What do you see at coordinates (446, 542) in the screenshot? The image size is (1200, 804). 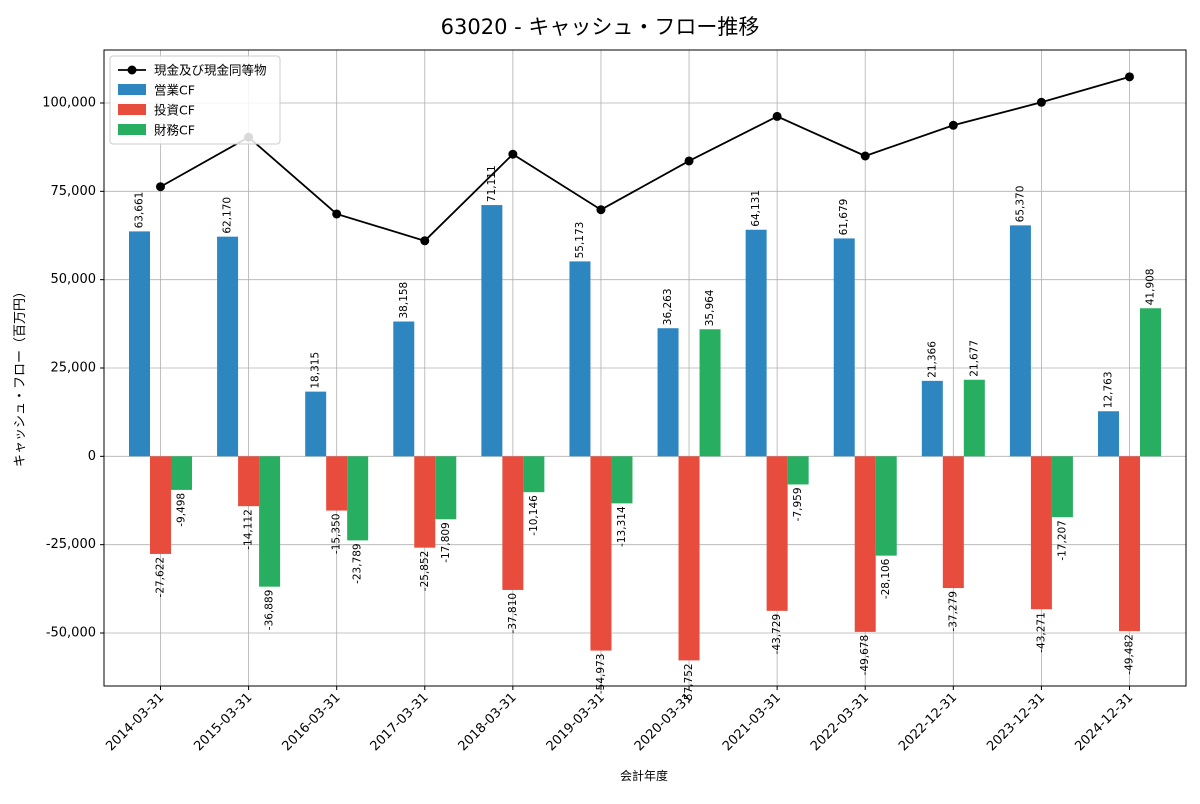 I see `data-label: -17,809` at bounding box center [446, 542].